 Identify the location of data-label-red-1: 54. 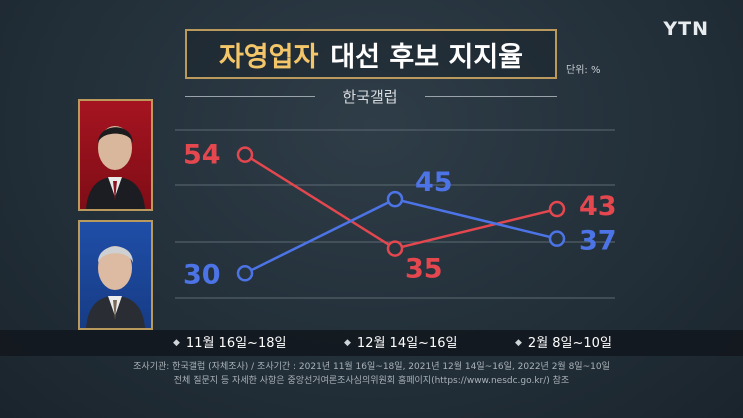
(202, 155).